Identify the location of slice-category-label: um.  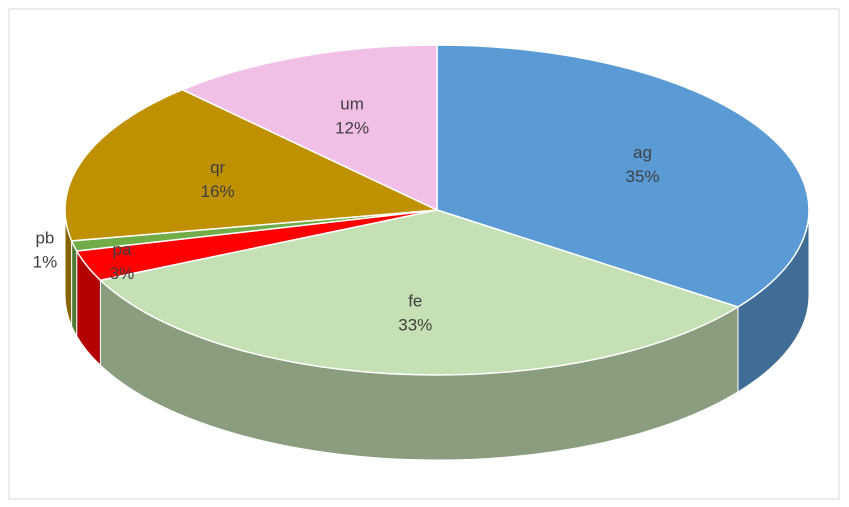
(352, 103).